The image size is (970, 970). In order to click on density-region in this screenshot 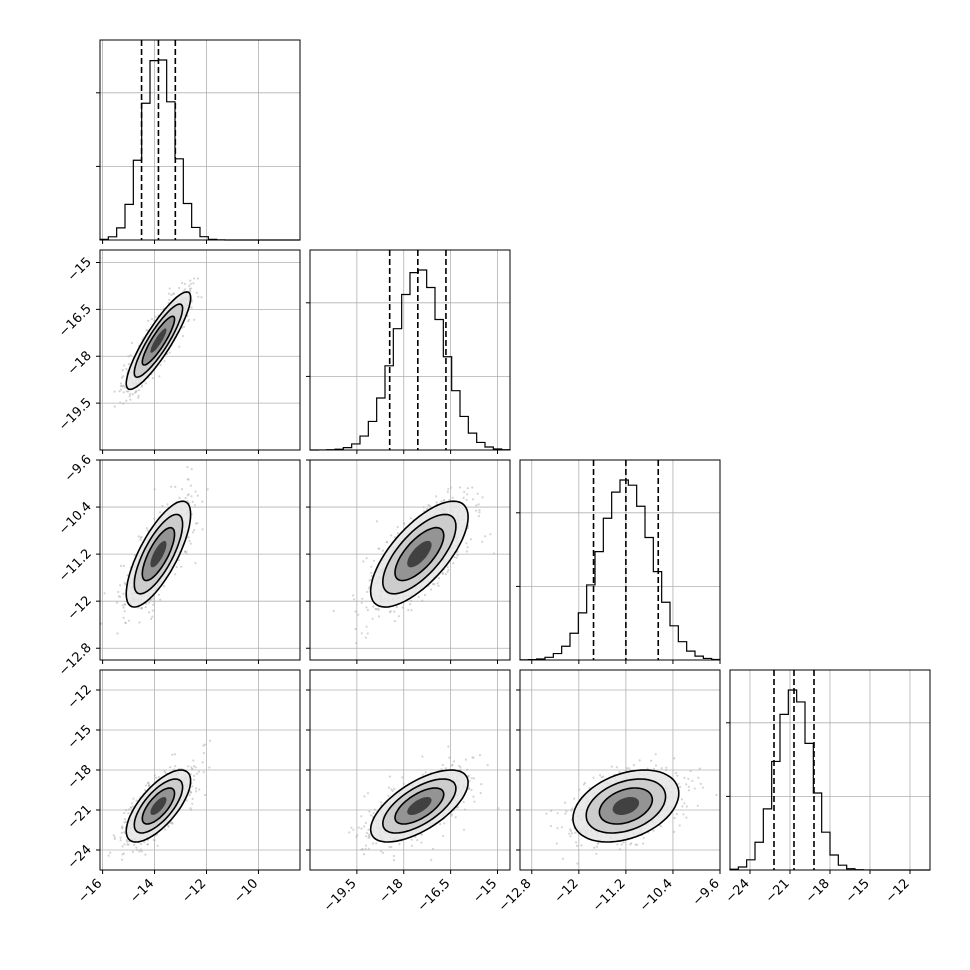, I will do `click(158, 340)`.